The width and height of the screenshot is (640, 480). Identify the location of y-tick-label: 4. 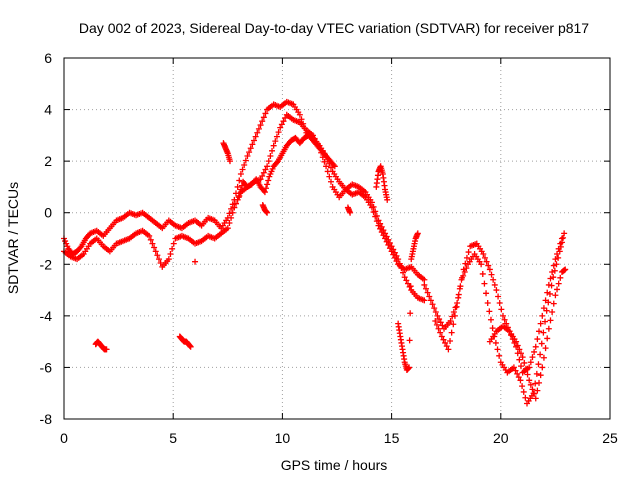
(48, 110).